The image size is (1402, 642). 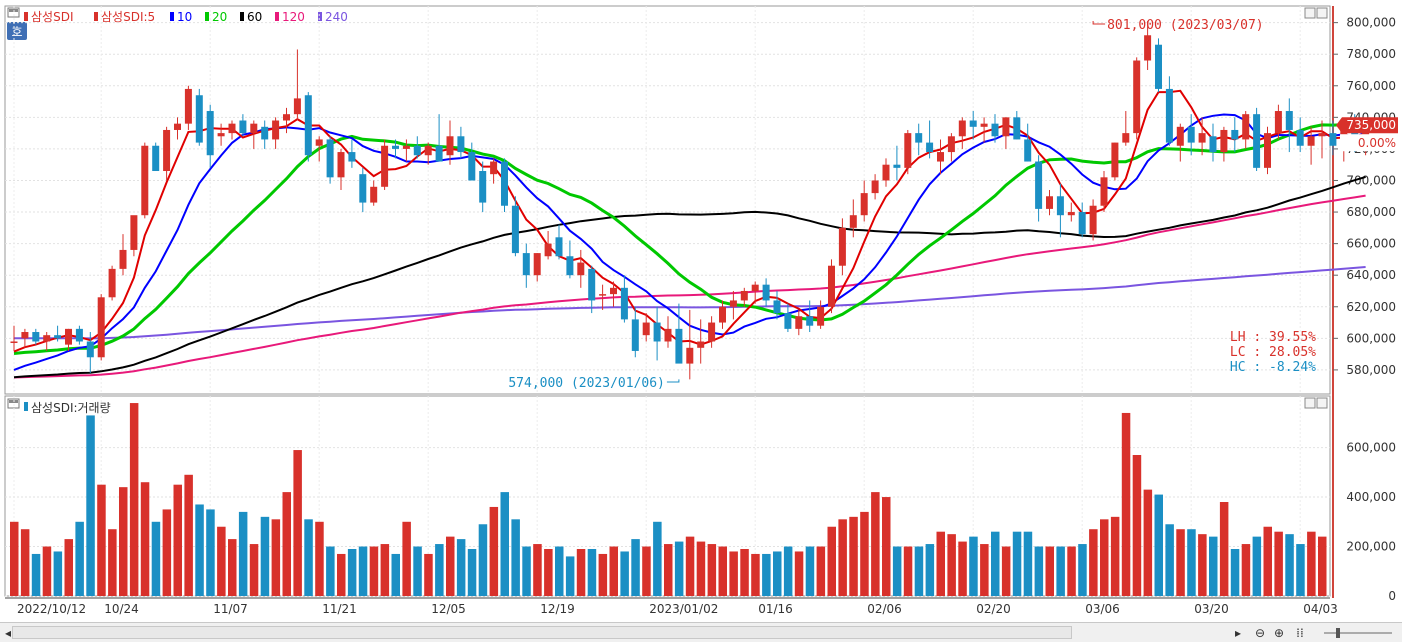 I want to click on toggle-button-label: 호, so click(x=16, y=32).